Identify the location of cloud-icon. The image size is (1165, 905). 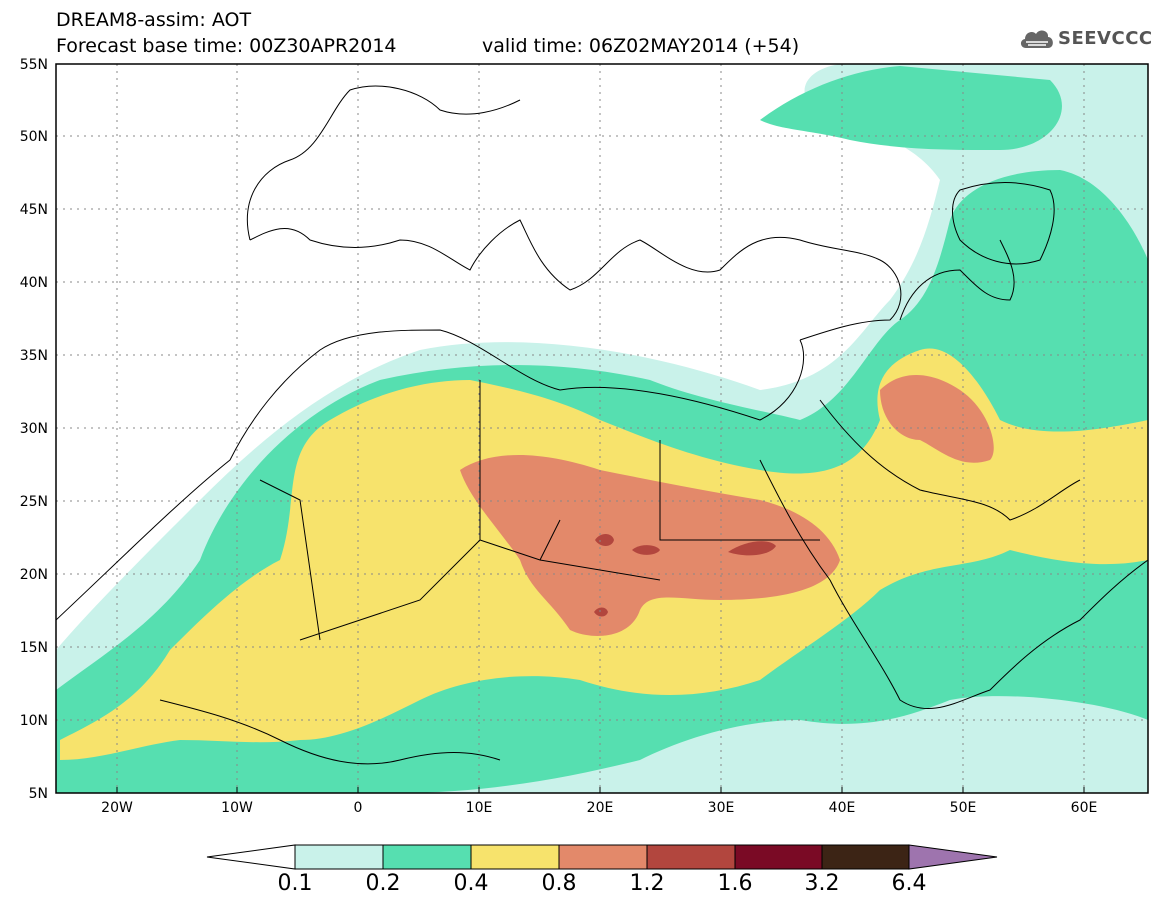
(1036, 39).